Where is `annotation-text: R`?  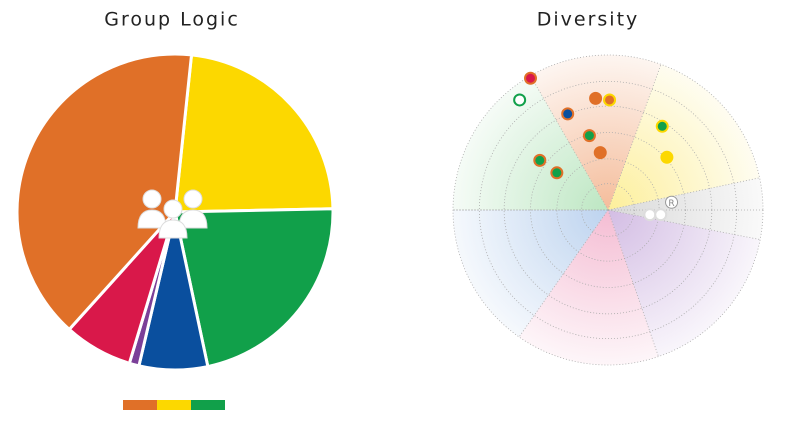
annotation-text: R is located at coordinates (671, 204).